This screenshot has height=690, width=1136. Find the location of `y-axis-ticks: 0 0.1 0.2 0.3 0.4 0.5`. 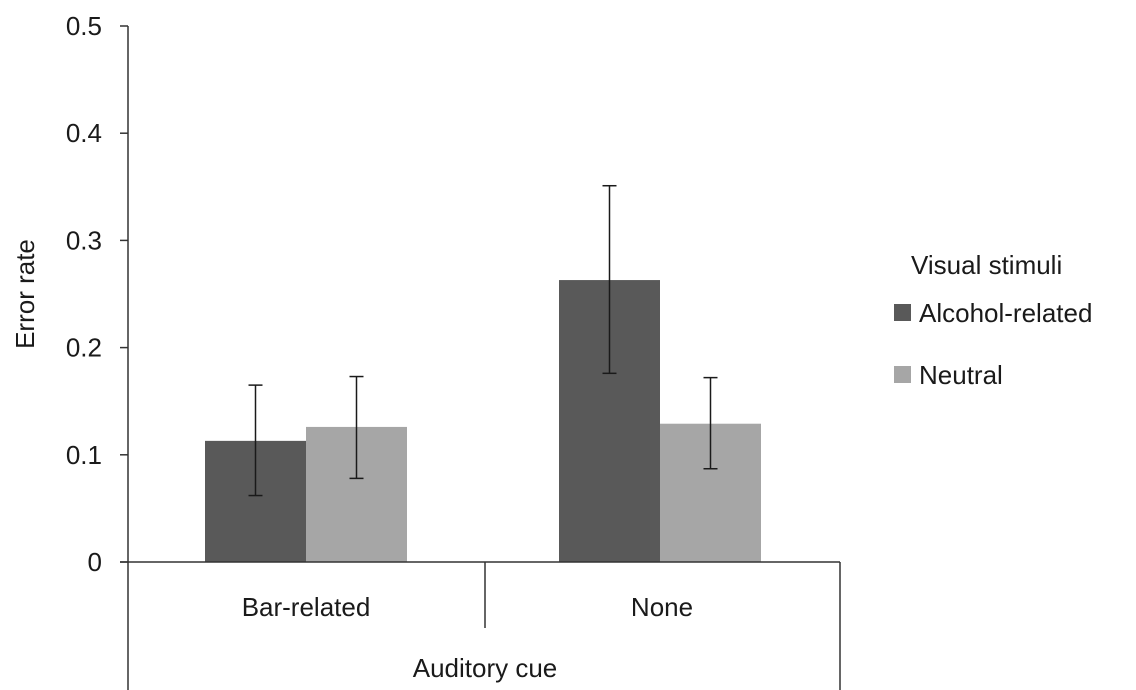

y-axis-ticks: 0 0.1 0.2 0.3 0.4 0.5 is located at coordinates (97, 294).